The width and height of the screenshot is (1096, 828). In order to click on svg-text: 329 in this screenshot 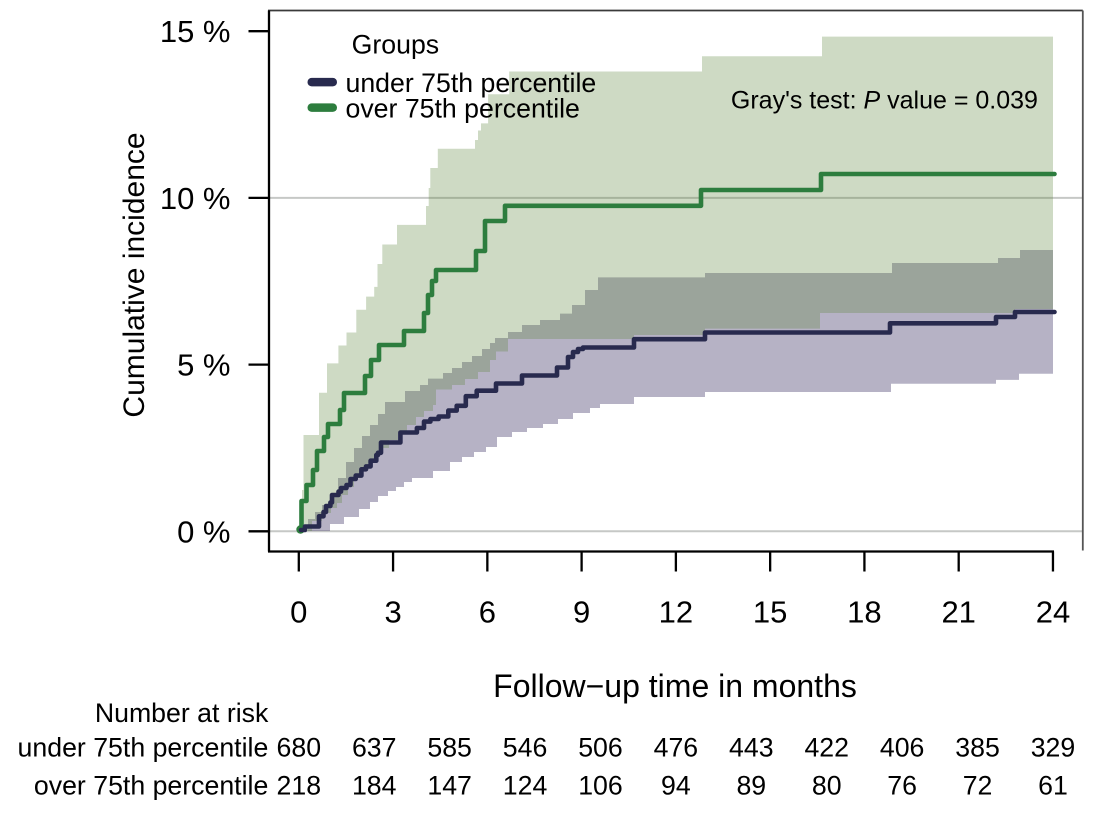, I will do `click(1053, 748)`.